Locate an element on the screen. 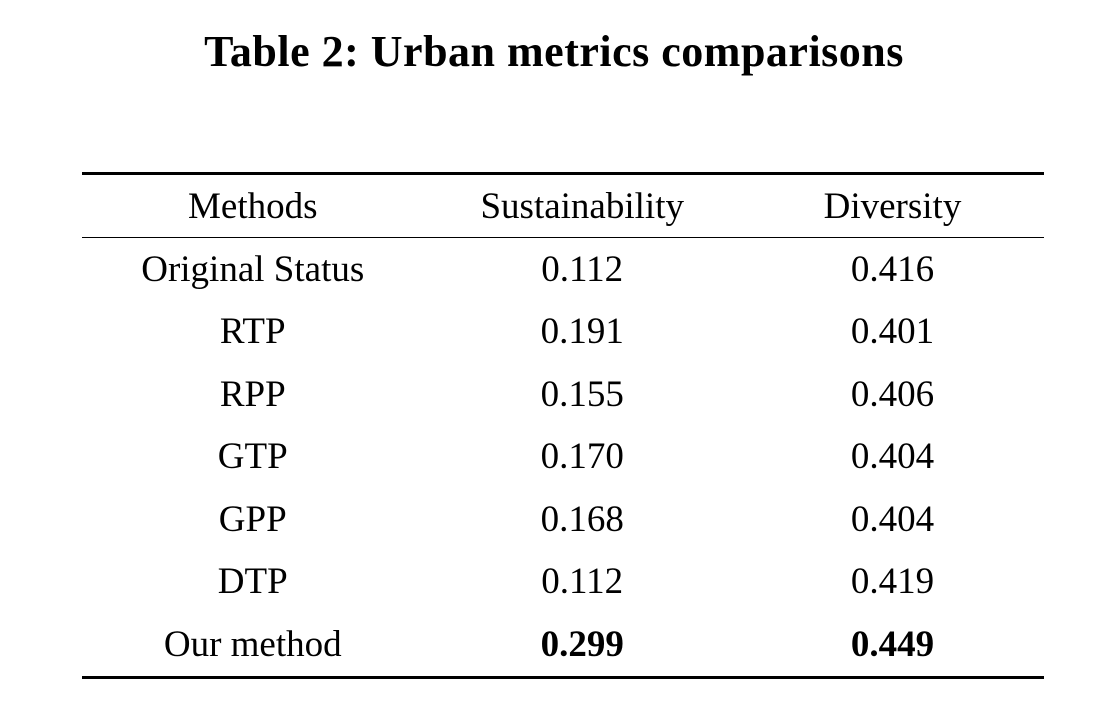 Image resolution: width=1108 pixels, height=726 pixels. table-row: GTP 0.170 0.404 is located at coordinates (563, 457).